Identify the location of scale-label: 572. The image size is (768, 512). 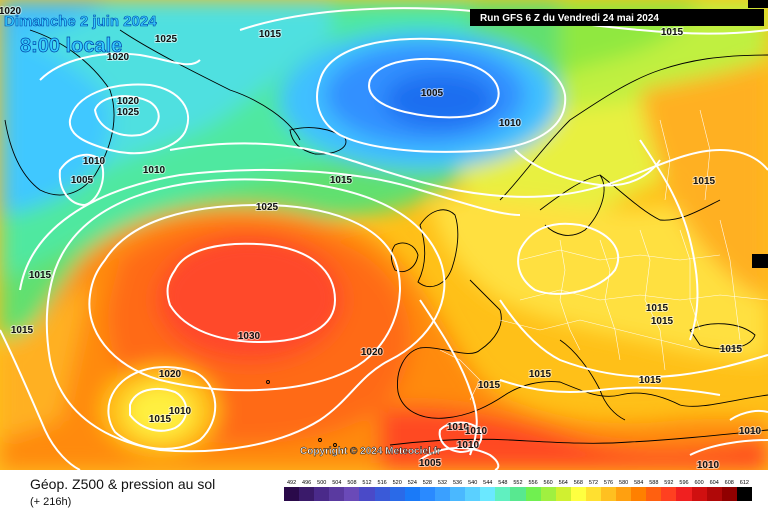
(593, 483).